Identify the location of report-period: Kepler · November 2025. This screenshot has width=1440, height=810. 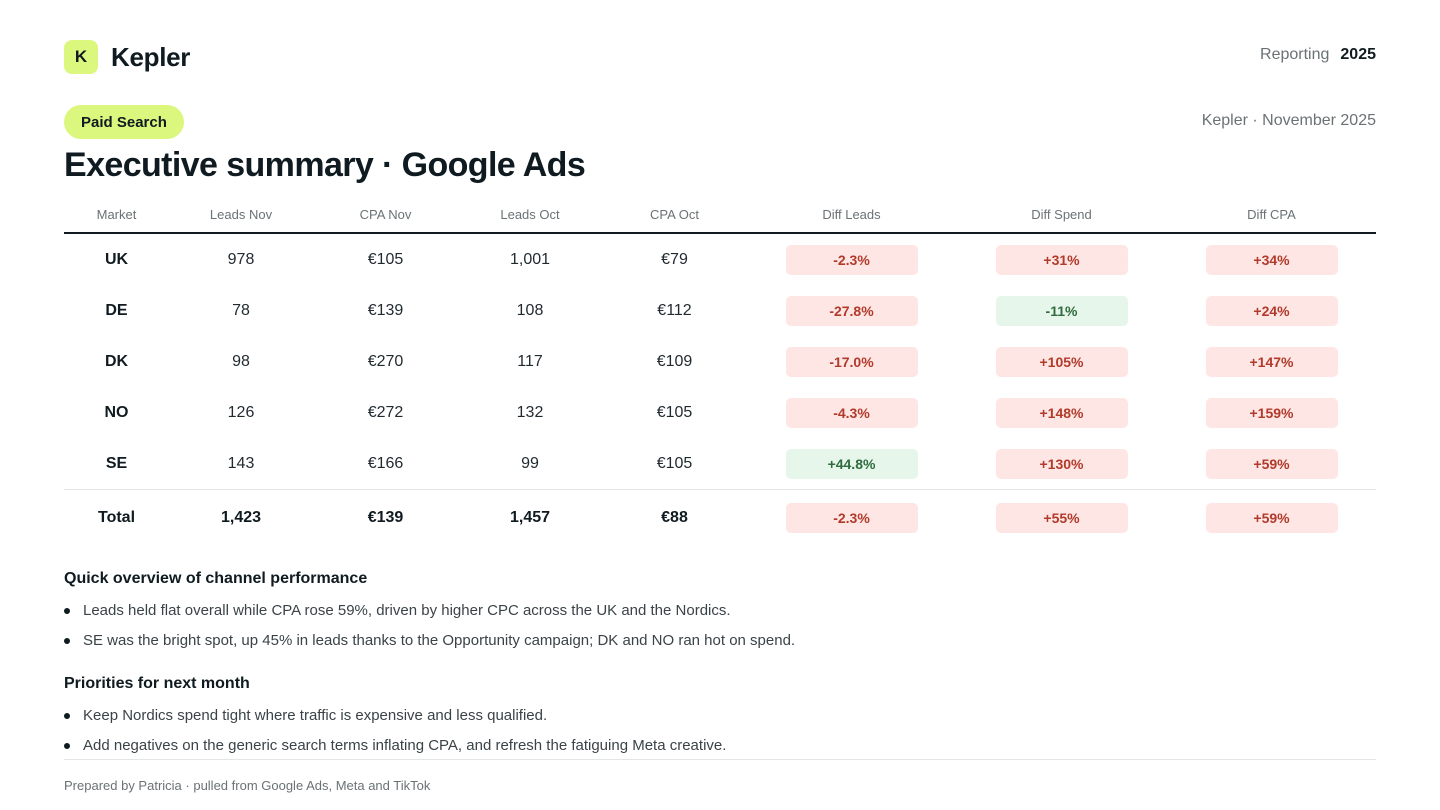
(1288, 120).